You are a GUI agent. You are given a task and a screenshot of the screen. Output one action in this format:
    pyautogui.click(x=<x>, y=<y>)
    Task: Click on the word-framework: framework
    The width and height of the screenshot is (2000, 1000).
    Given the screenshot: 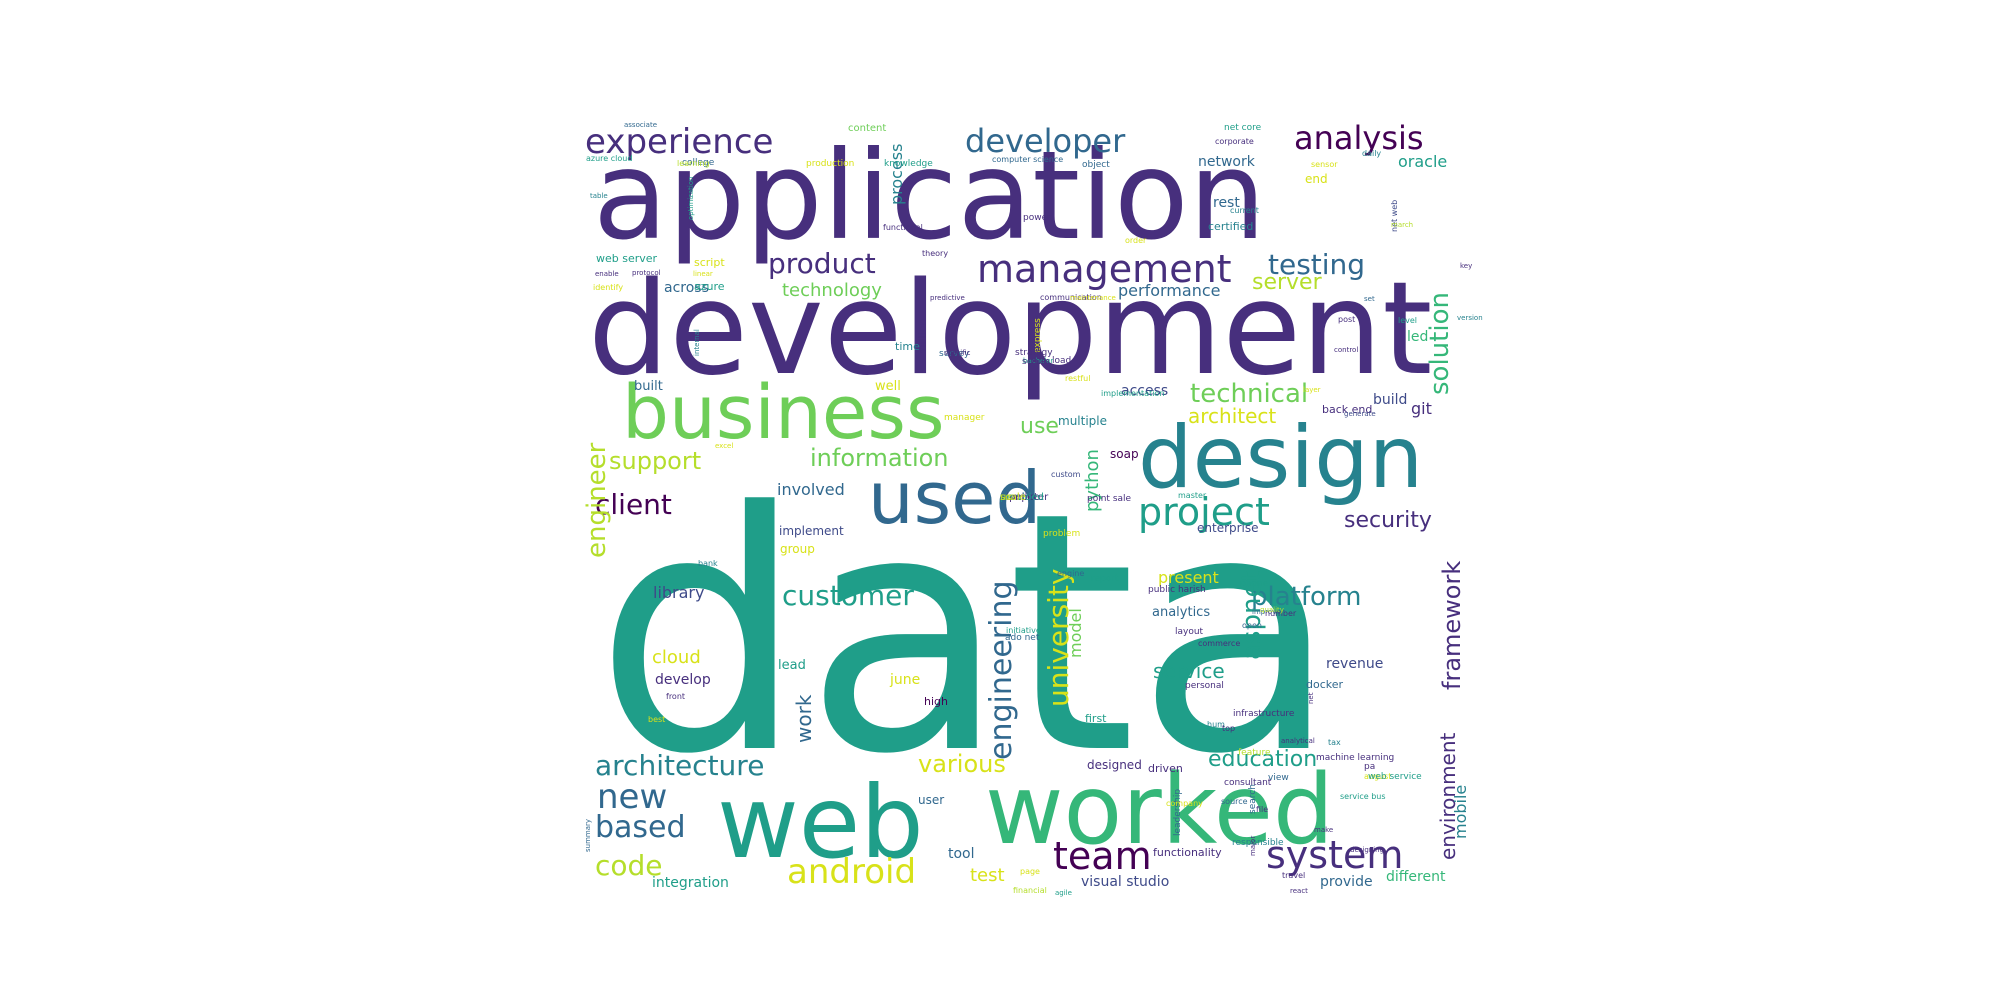 What is the action you would take?
    pyautogui.click(x=1452, y=625)
    